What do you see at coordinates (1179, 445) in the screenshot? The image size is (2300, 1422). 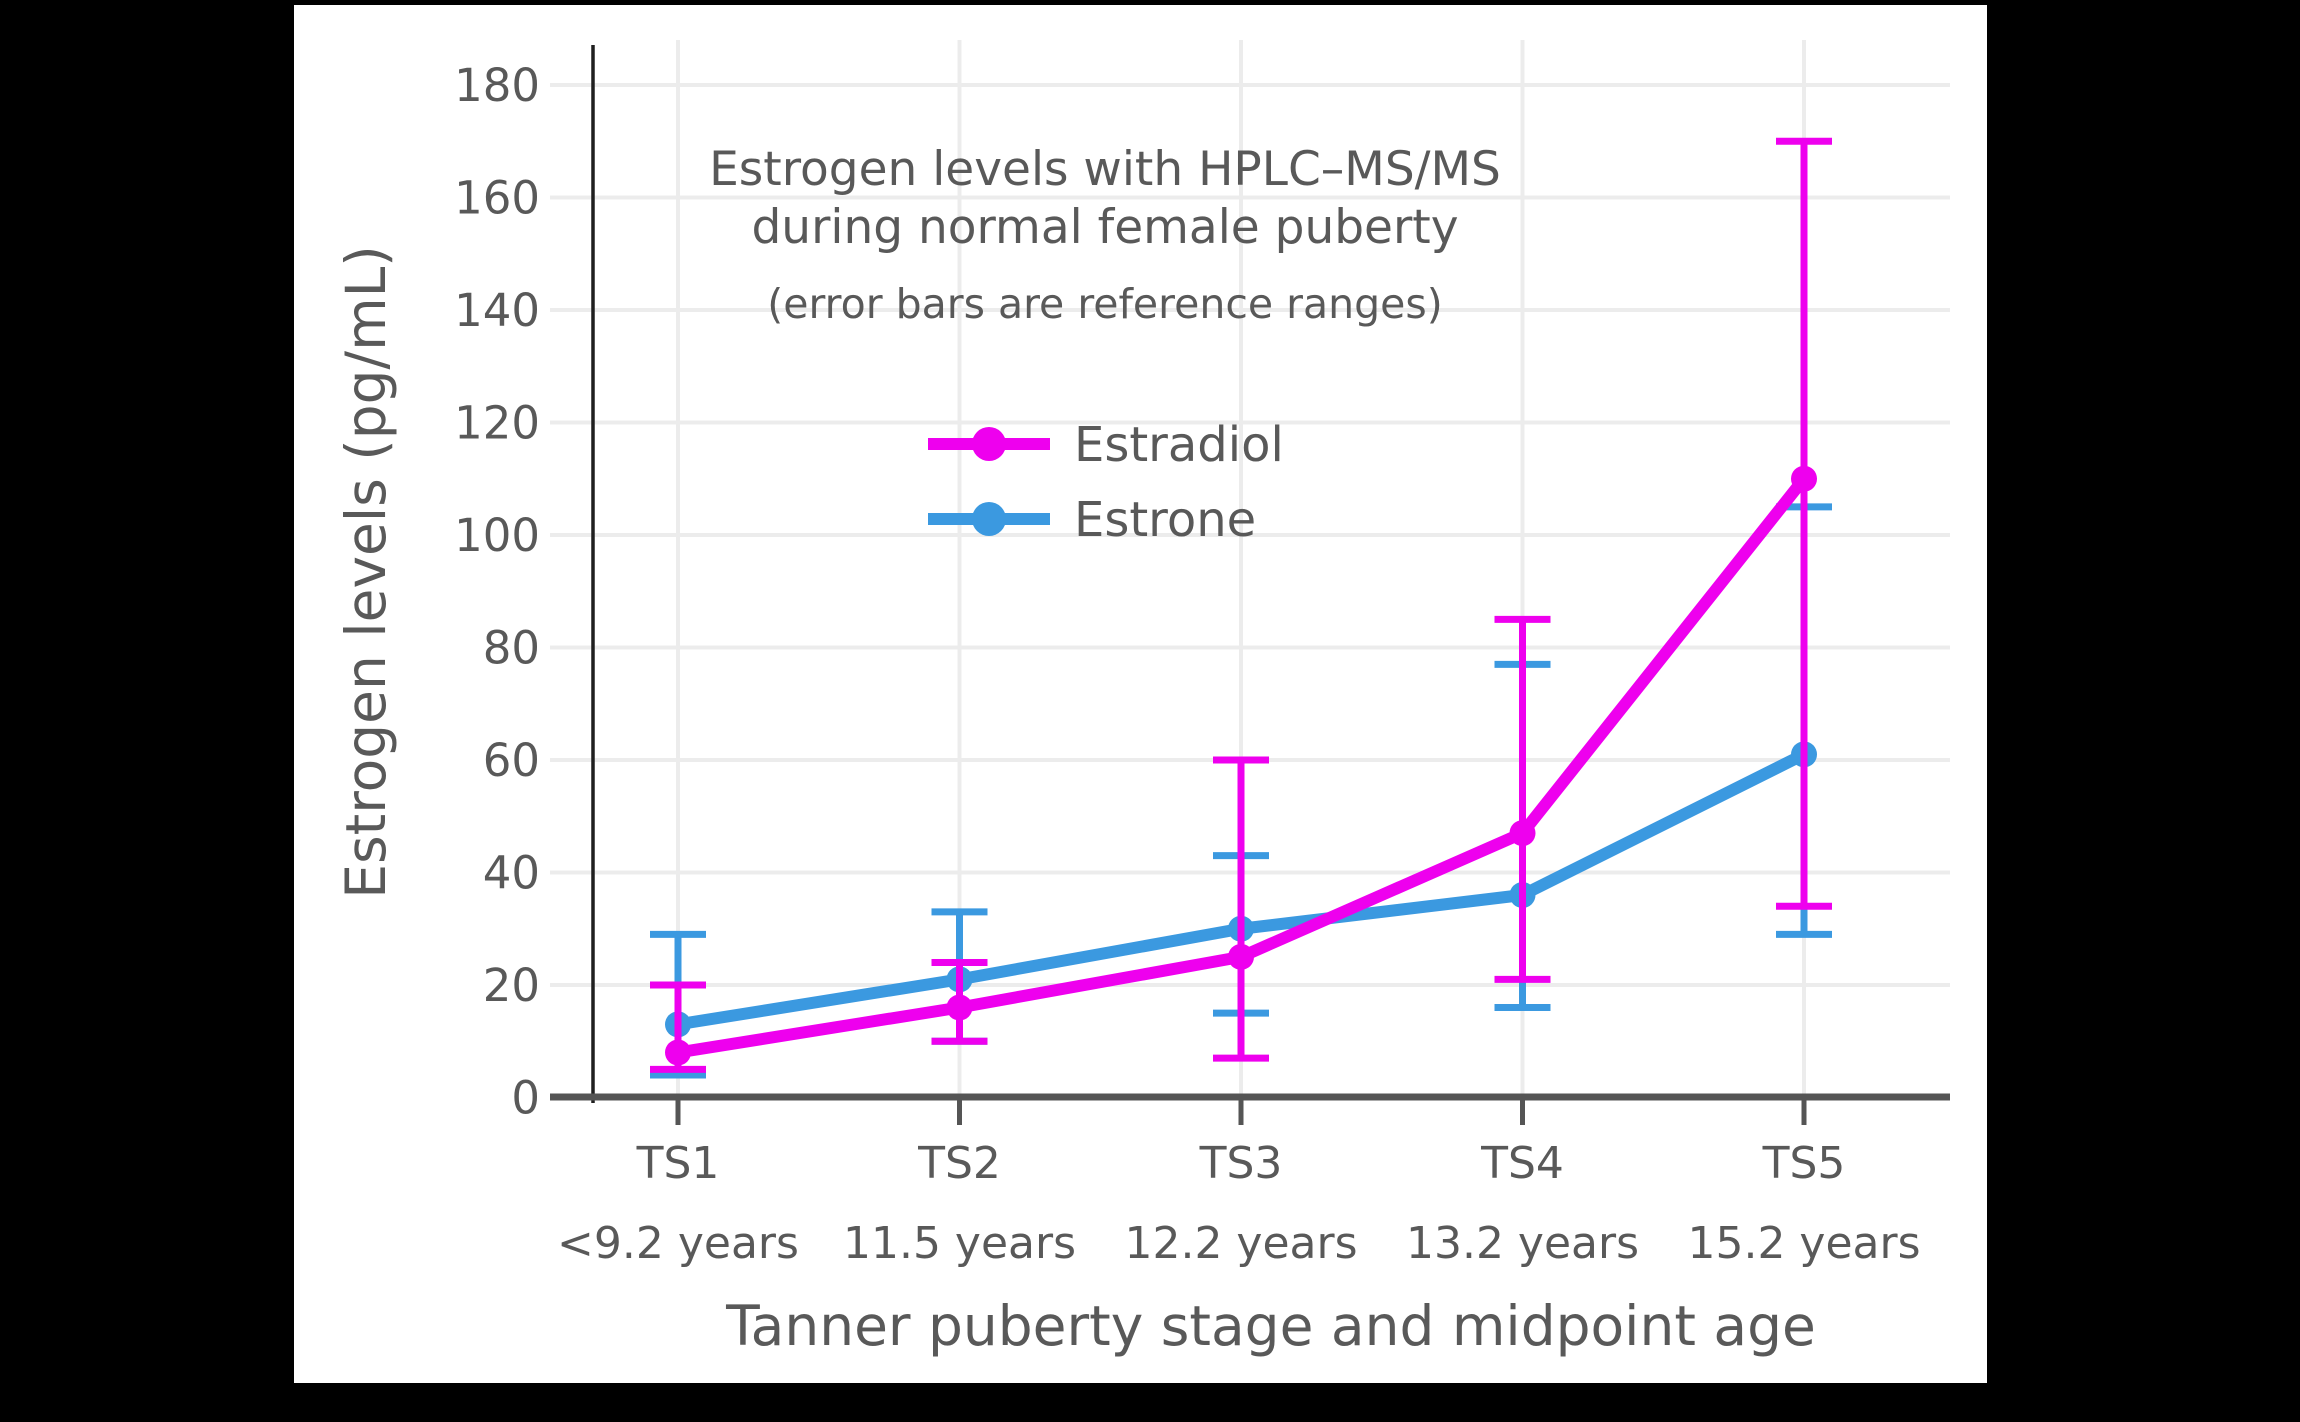 I see `estradiol-legend-label: Estradiol` at bounding box center [1179, 445].